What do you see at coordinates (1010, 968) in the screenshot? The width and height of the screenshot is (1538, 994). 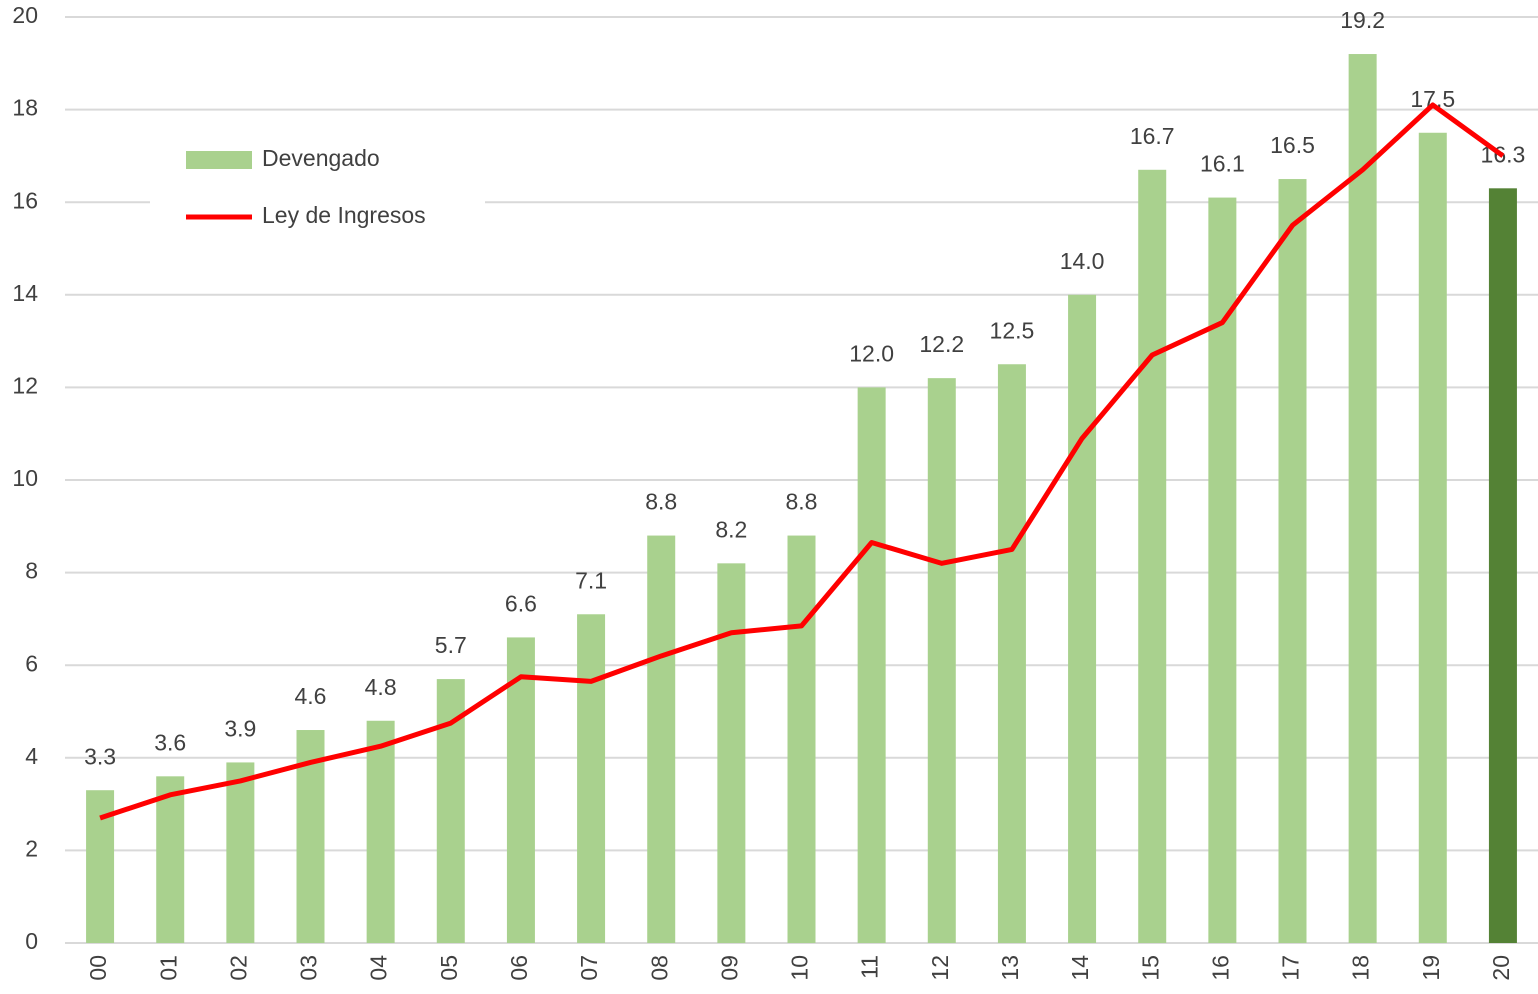 I see `x-tick-label: 13` at bounding box center [1010, 968].